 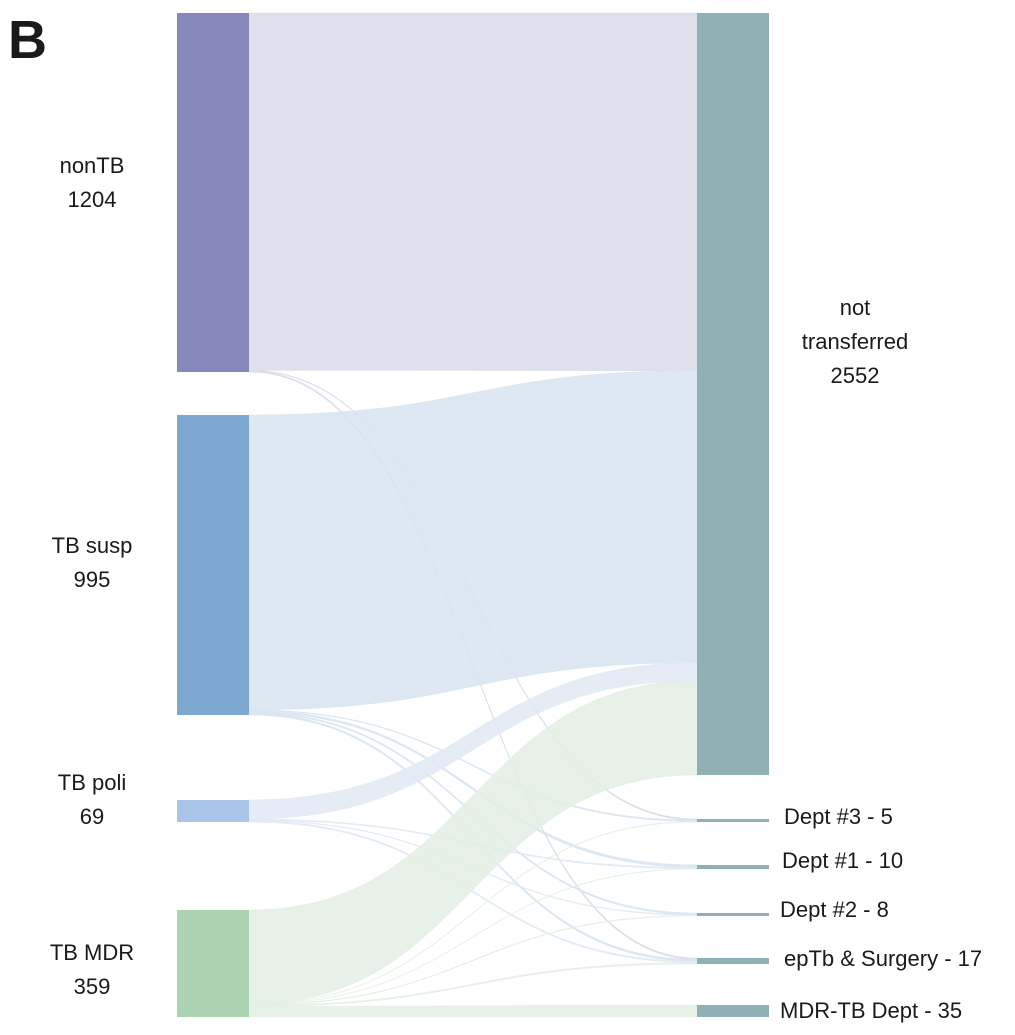 What do you see at coordinates (92, 562) in the screenshot?
I see `source-label-TBsusp: TB susp 995` at bounding box center [92, 562].